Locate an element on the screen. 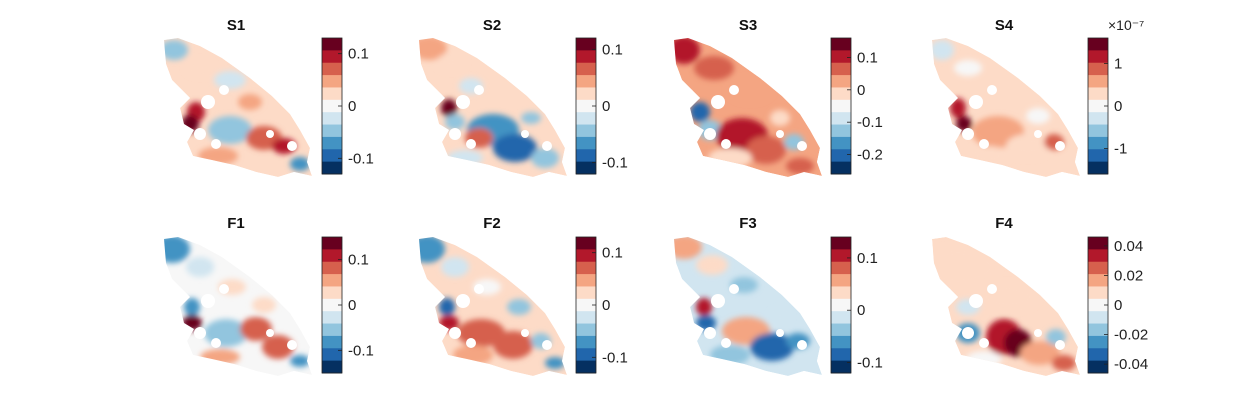 The height and width of the screenshot is (420, 1246). panel-f4: F4 0.04 0.02 0 -0.02 -0.04 is located at coordinates (1040, 295).